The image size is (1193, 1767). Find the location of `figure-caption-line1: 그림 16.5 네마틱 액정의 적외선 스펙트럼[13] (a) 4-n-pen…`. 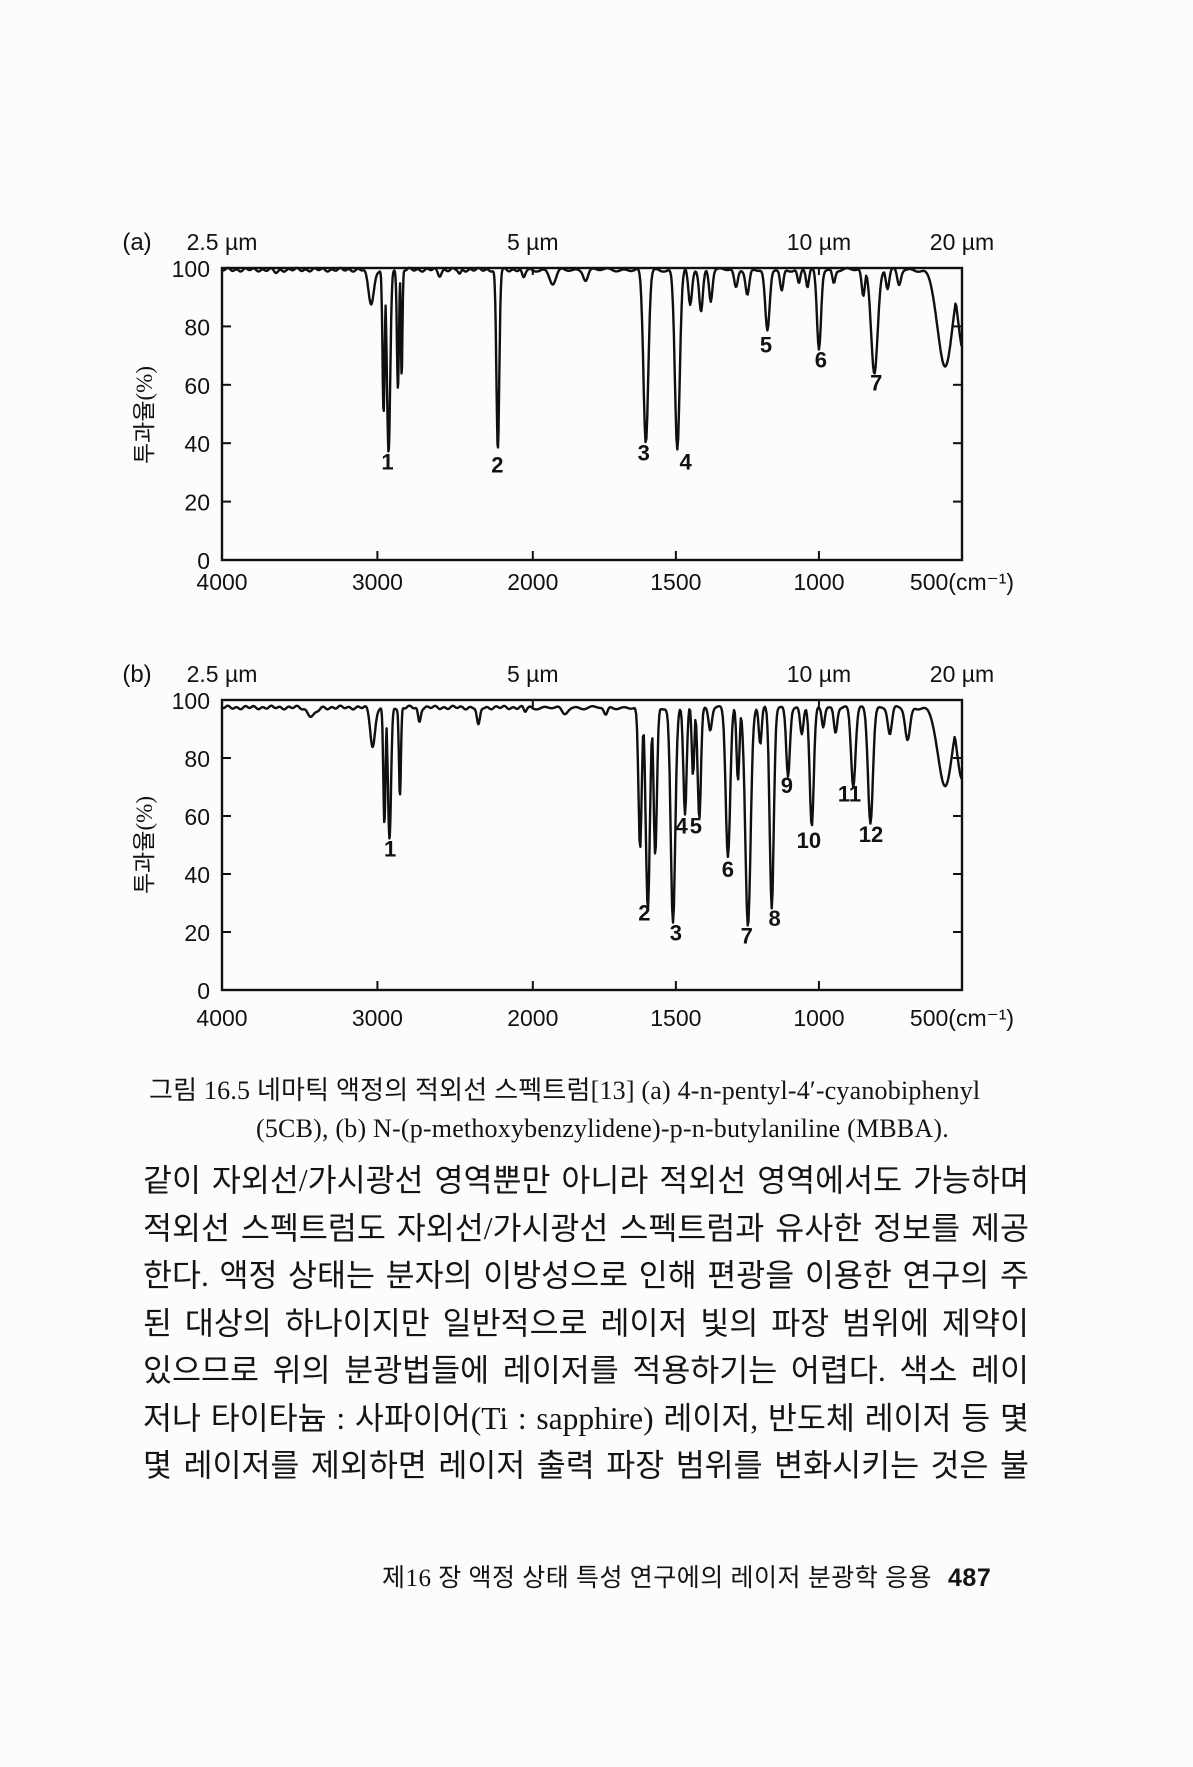

figure-caption-line1: 그림 16.5 네마틱 액정의 적외선 스펙트럼[13] (a) 4-n-pen… is located at coordinates (565, 1090).